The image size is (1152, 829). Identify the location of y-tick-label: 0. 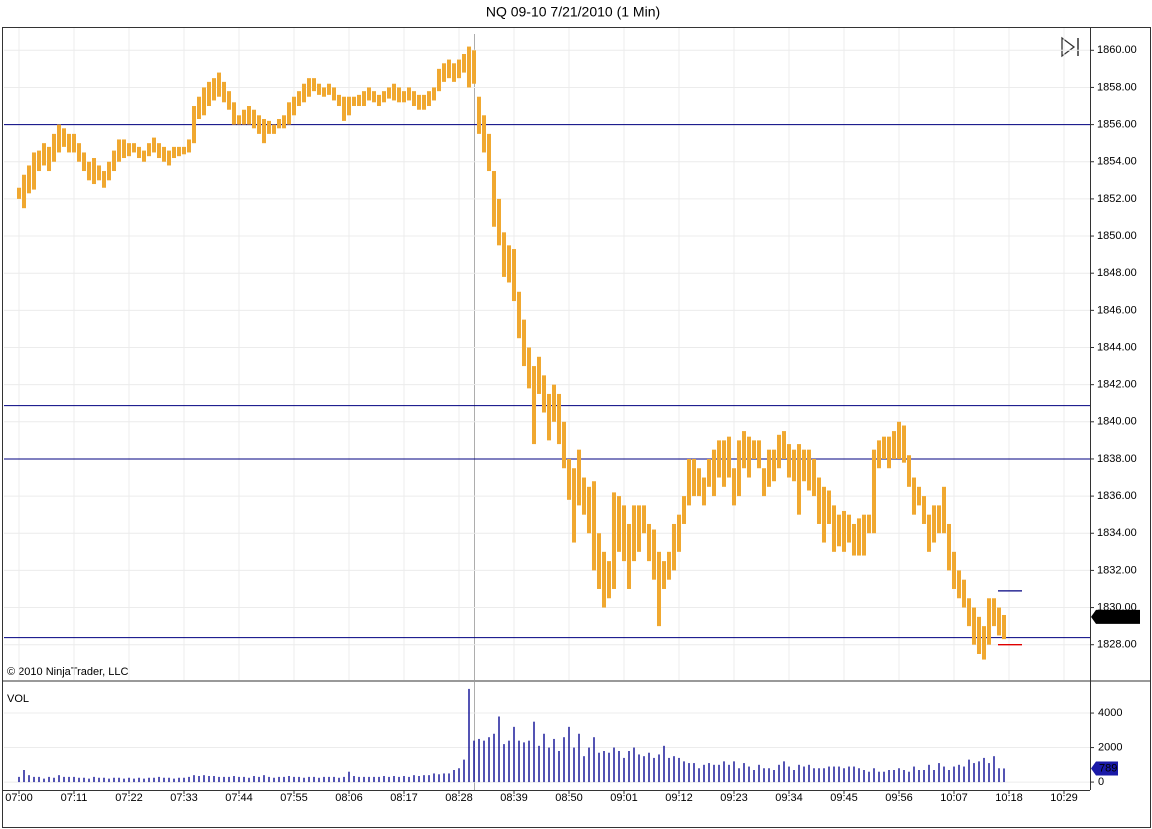
(1101, 782).